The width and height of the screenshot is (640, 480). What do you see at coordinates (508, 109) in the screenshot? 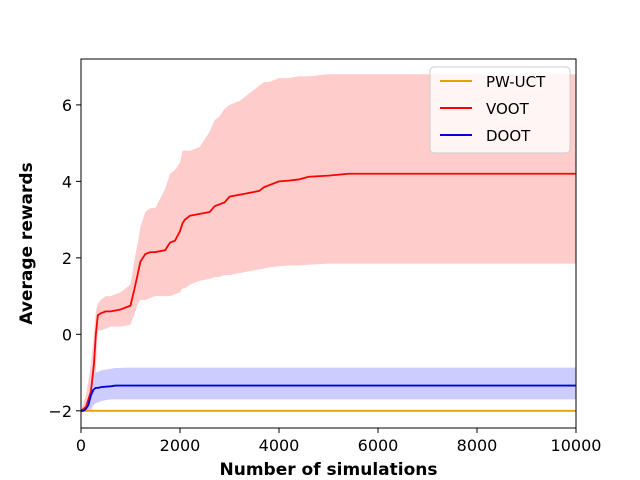
I see `voot-legend-label: VOOT` at bounding box center [508, 109].